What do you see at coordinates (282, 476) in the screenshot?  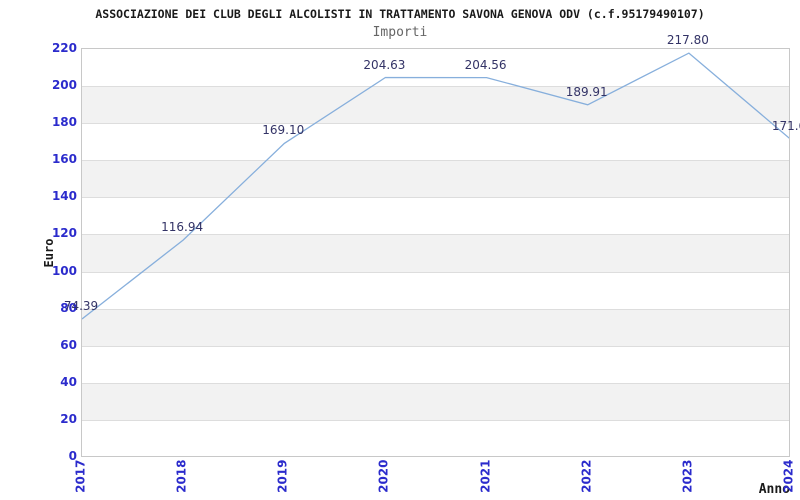 I see `x-tick-label: 2019` at bounding box center [282, 476].